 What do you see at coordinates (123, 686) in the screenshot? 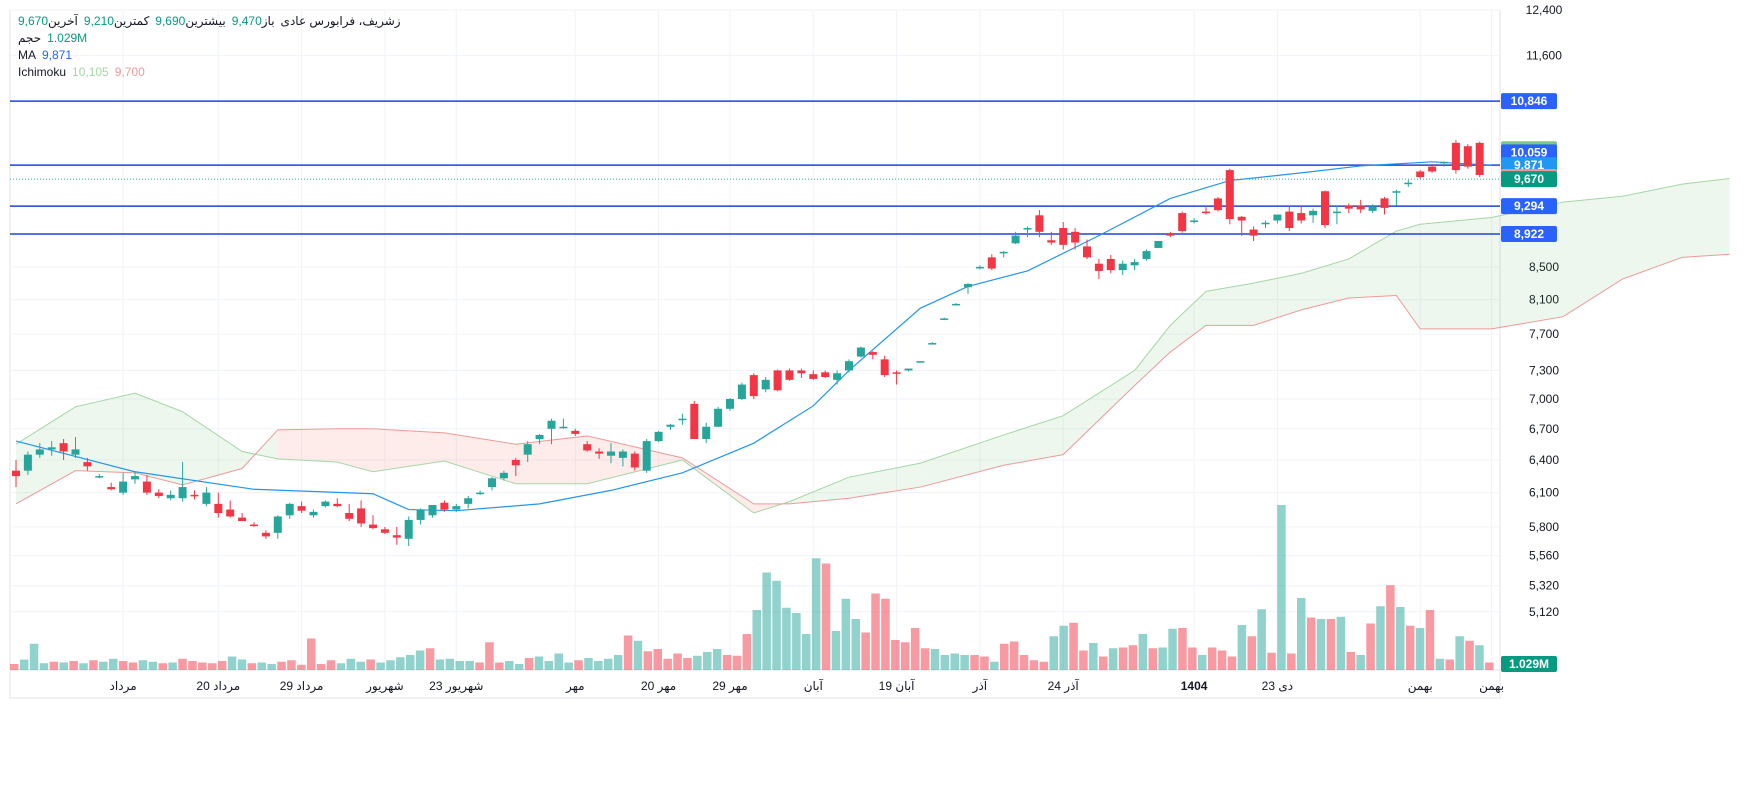
I see `x-tick-label: مرداد` at bounding box center [123, 686].